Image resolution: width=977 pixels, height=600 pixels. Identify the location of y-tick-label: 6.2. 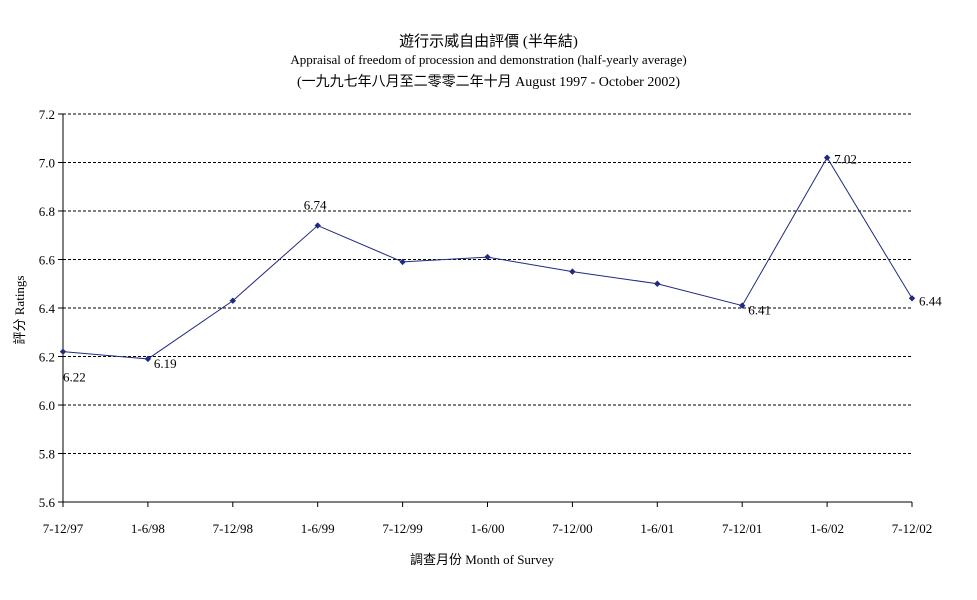
(47, 357).